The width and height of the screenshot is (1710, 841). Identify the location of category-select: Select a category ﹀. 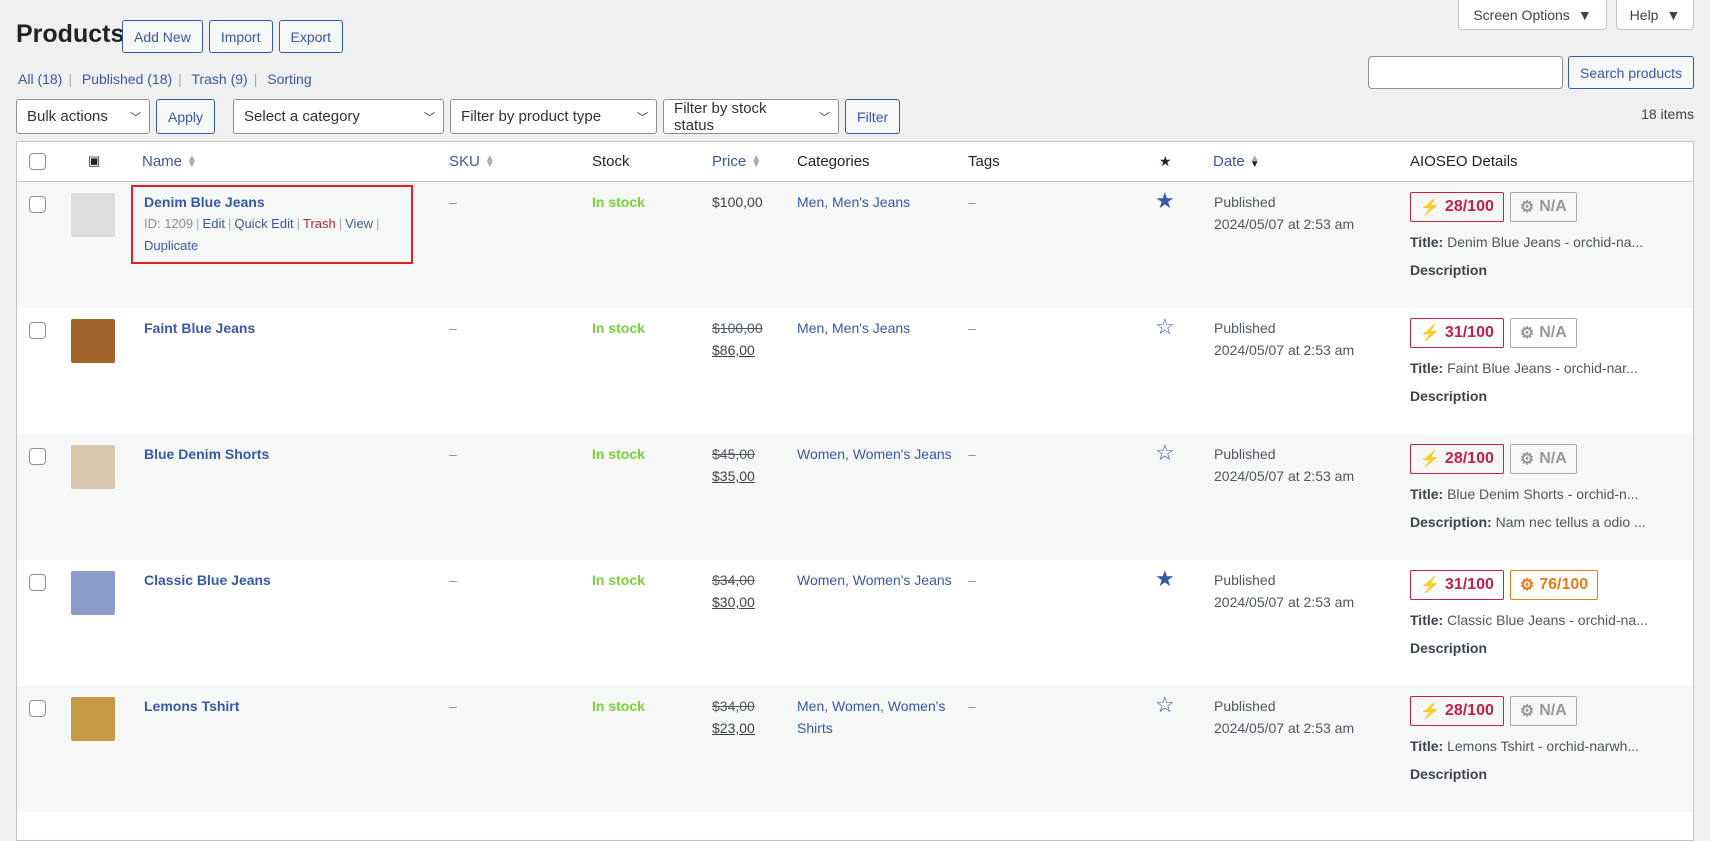
(339, 116).